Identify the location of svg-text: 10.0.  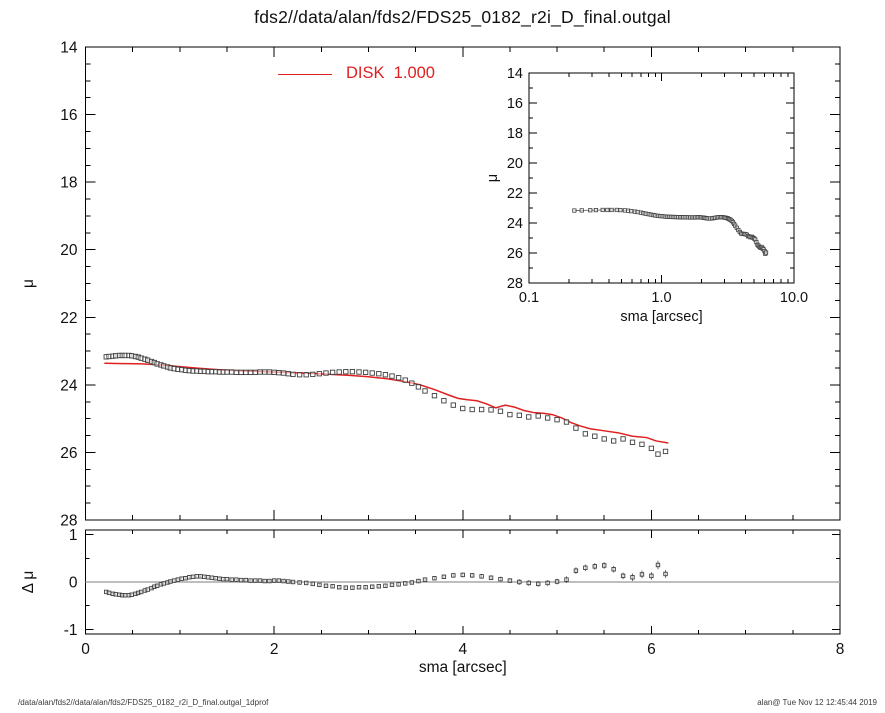
(794, 298).